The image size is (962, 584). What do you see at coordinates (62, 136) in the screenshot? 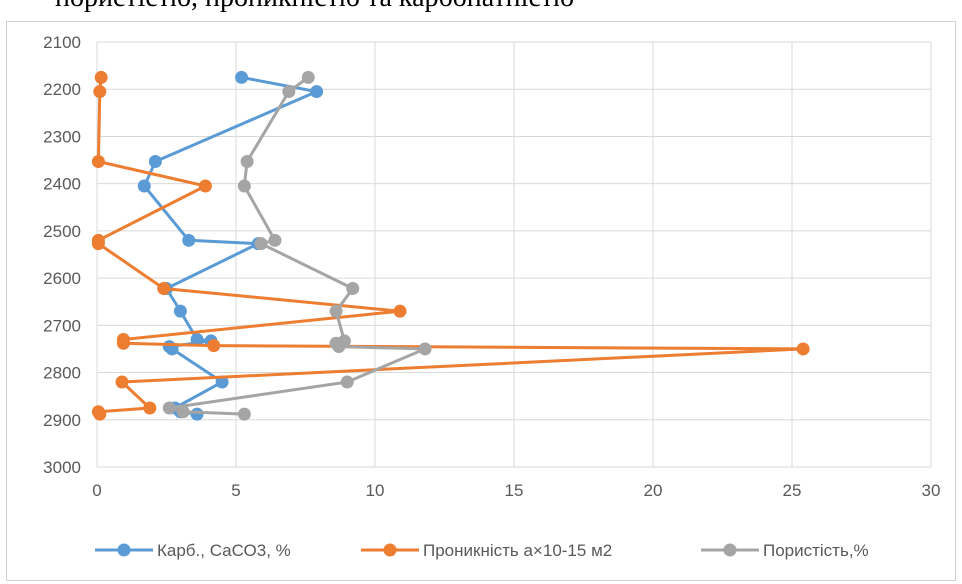
I see `y-tick-label: 2300` at bounding box center [62, 136].